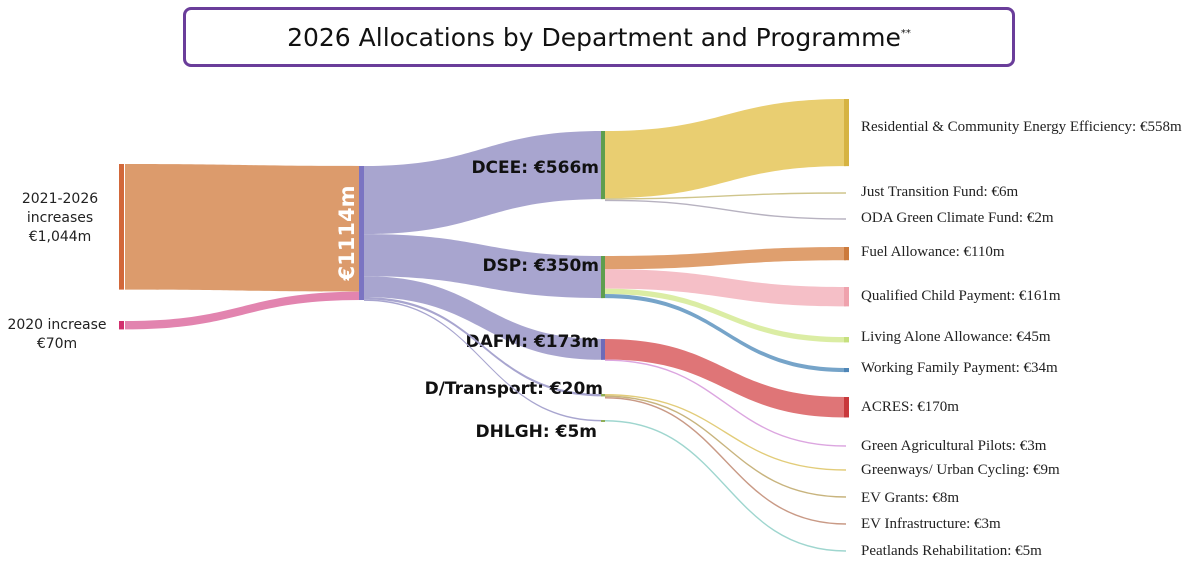 This screenshot has height=573, width=1200. I want to click on programme-label-dafm-prog-1: Green Agricultural Pilots: €3m, so click(954, 446).